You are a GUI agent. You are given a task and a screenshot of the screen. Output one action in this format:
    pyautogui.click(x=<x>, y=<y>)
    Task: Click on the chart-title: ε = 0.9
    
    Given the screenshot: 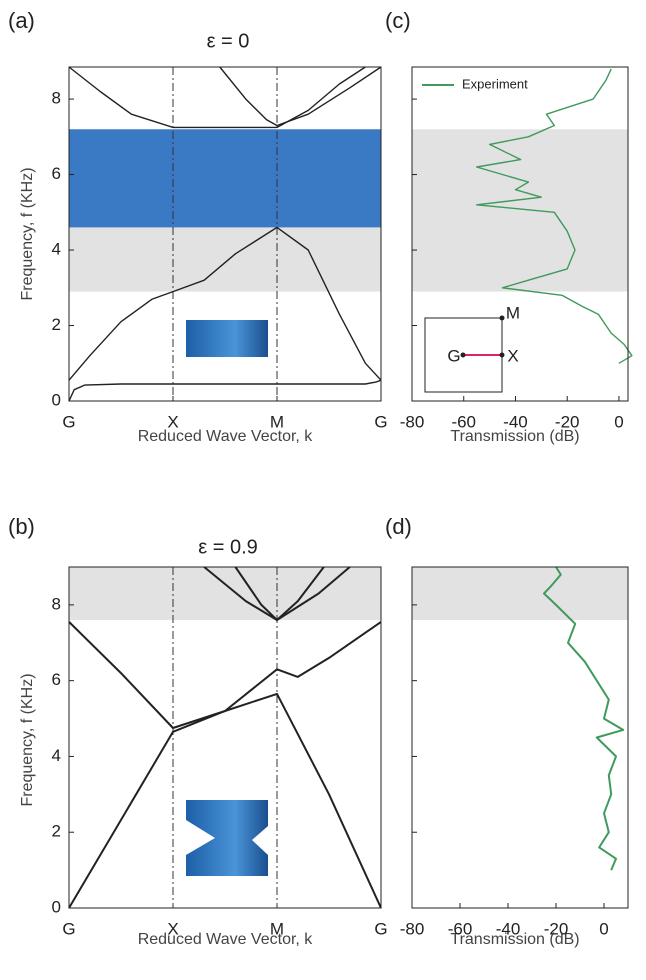 What is the action you would take?
    pyautogui.click(x=228, y=547)
    